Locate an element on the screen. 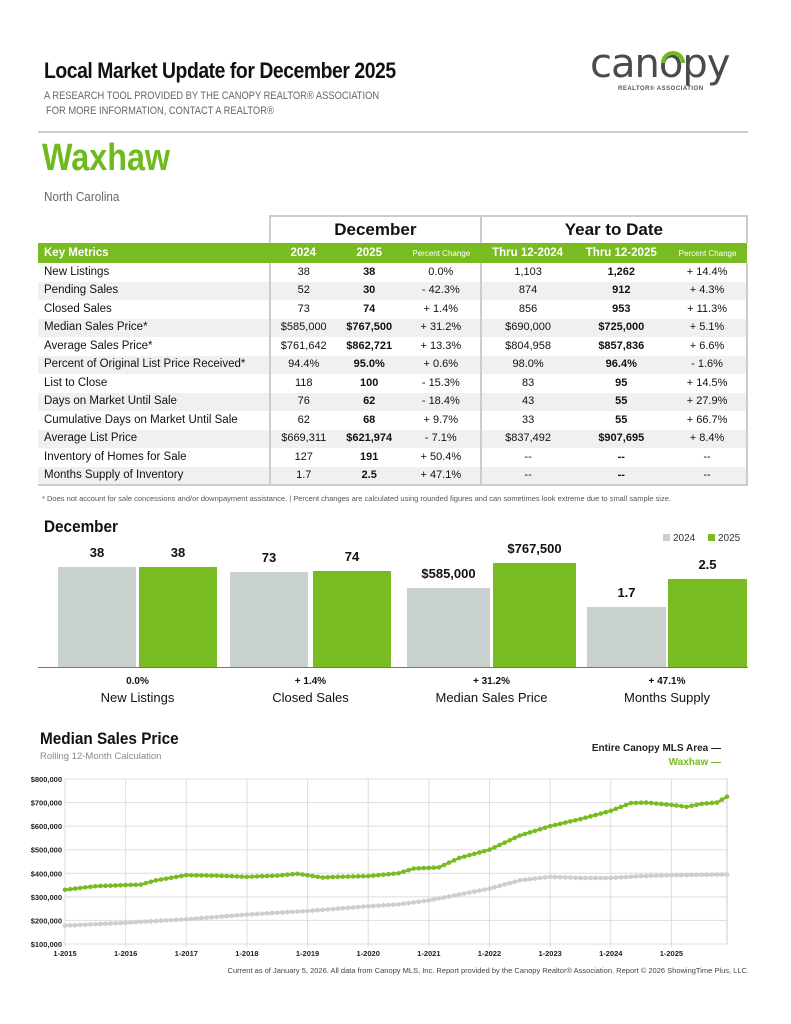  table-row: Pending Sales 52 30 - 42.3% 874 912 + 4.3% is located at coordinates (393, 290).